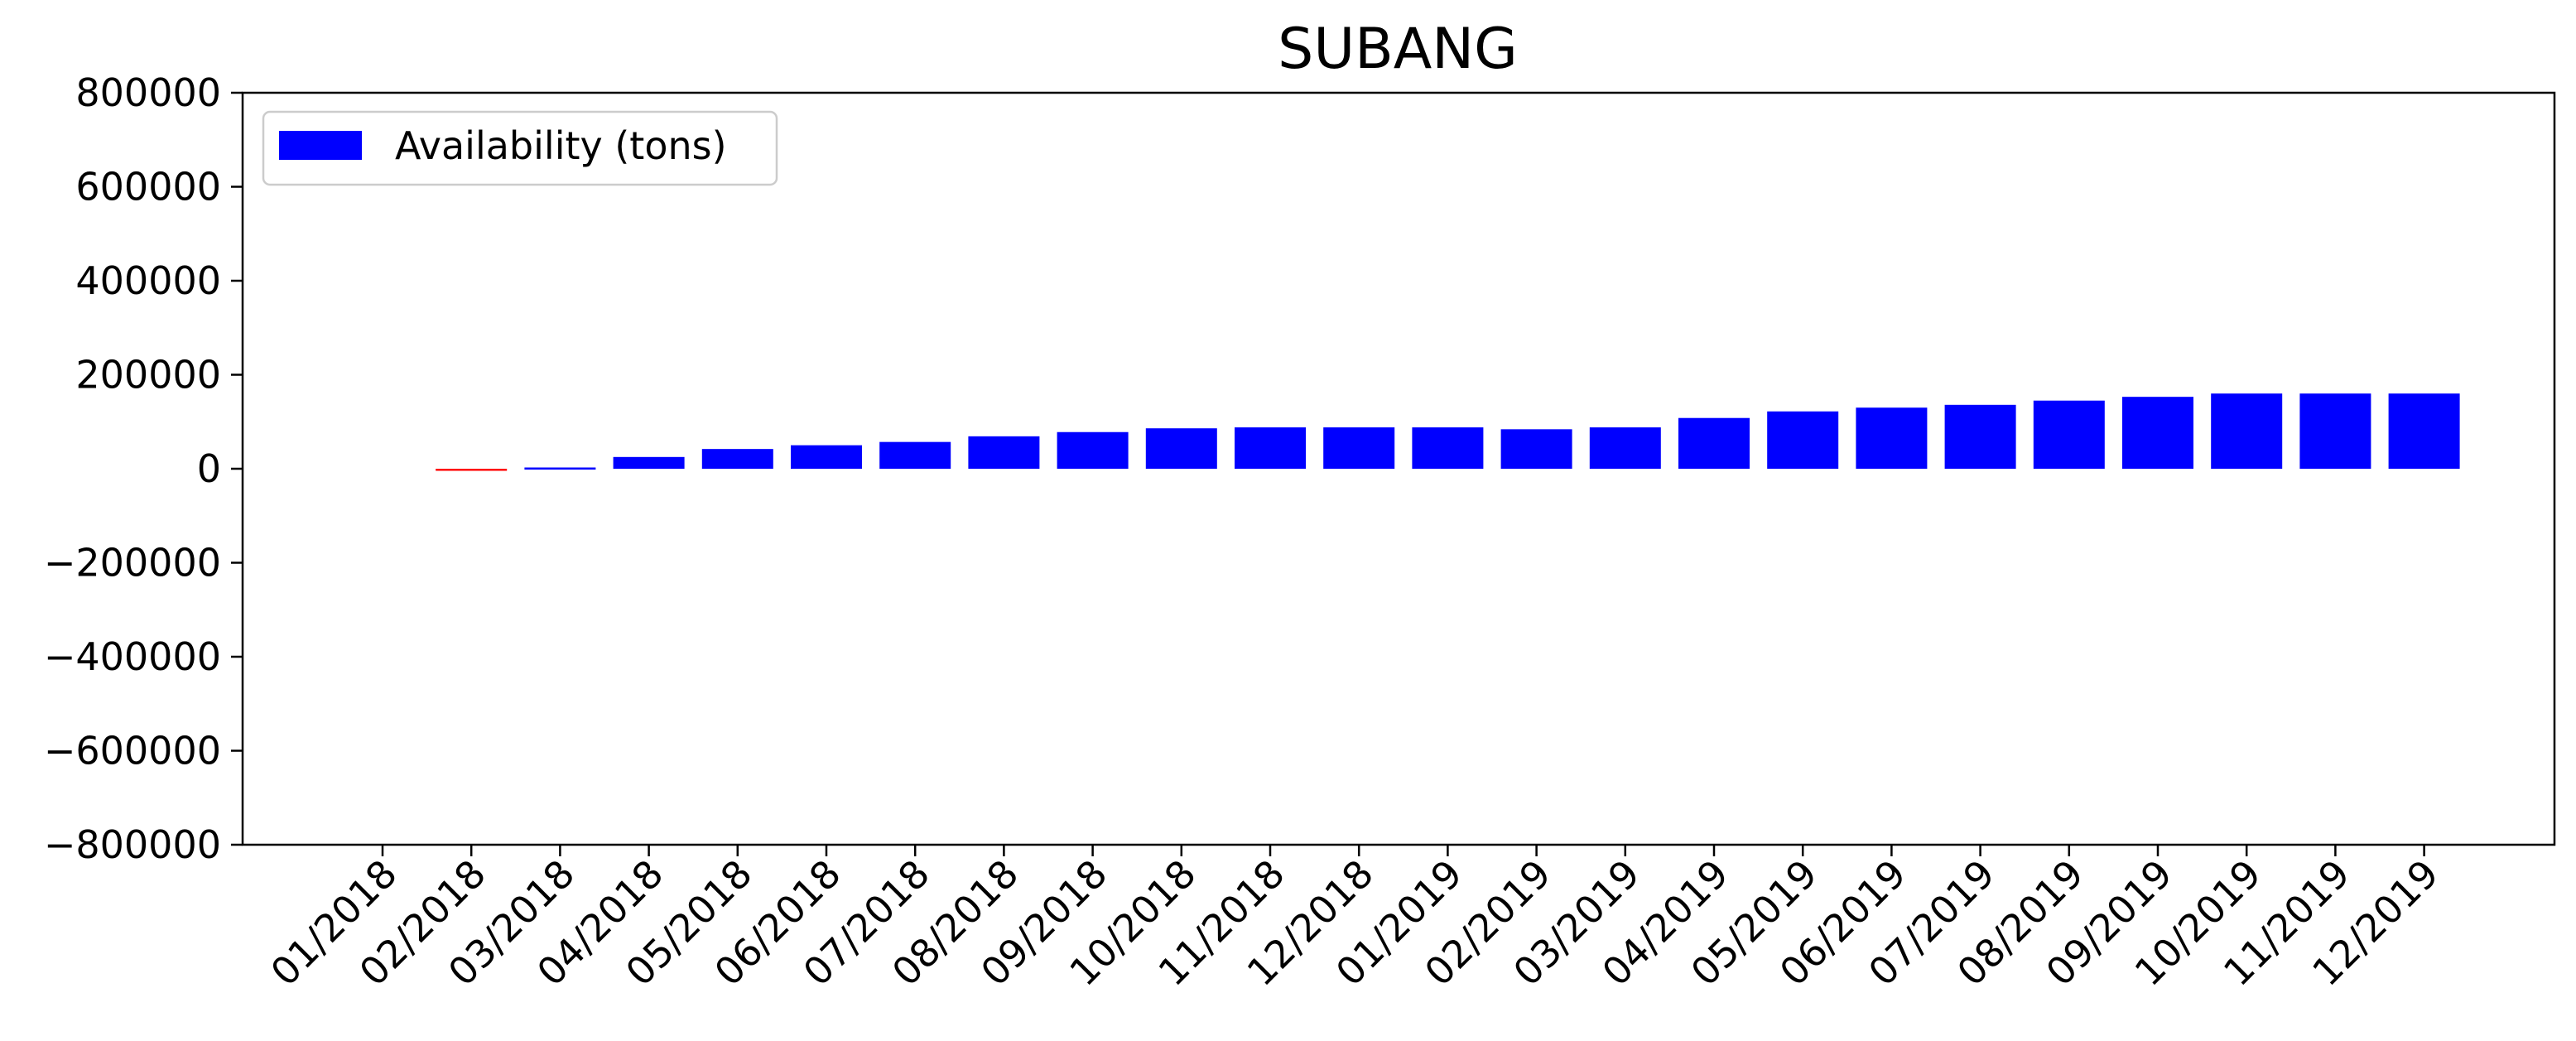 The image size is (2576, 1041). Describe the element at coordinates (209, 469) in the screenshot. I see `y-tick-label: 0` at that location.